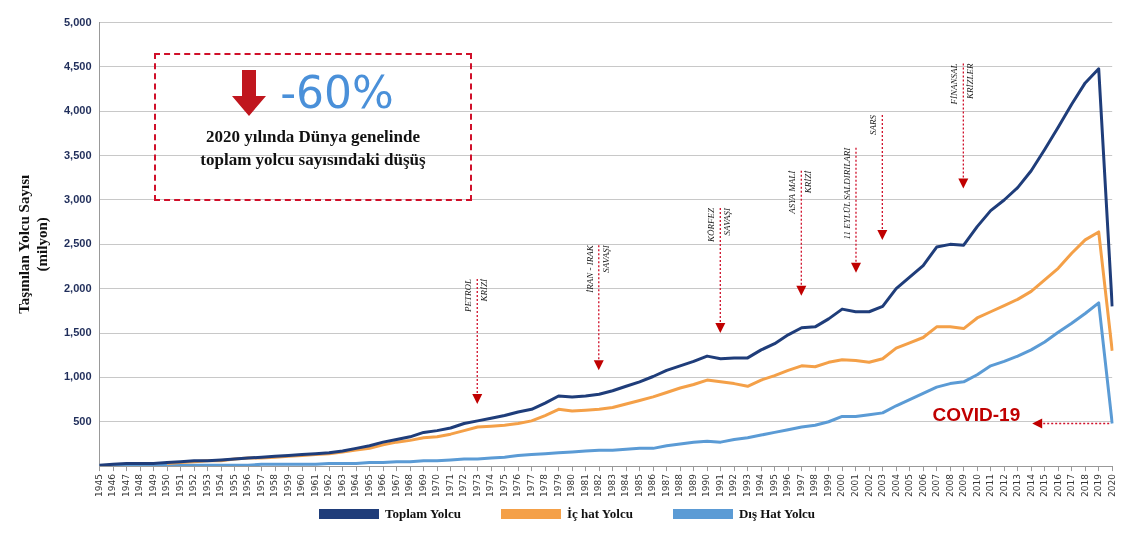 The width and height of the screenshot is (1134, 538). Describe the element at coordinates (382, 485) in the screenshot. I see `x-tick-label: 1966` at that location.